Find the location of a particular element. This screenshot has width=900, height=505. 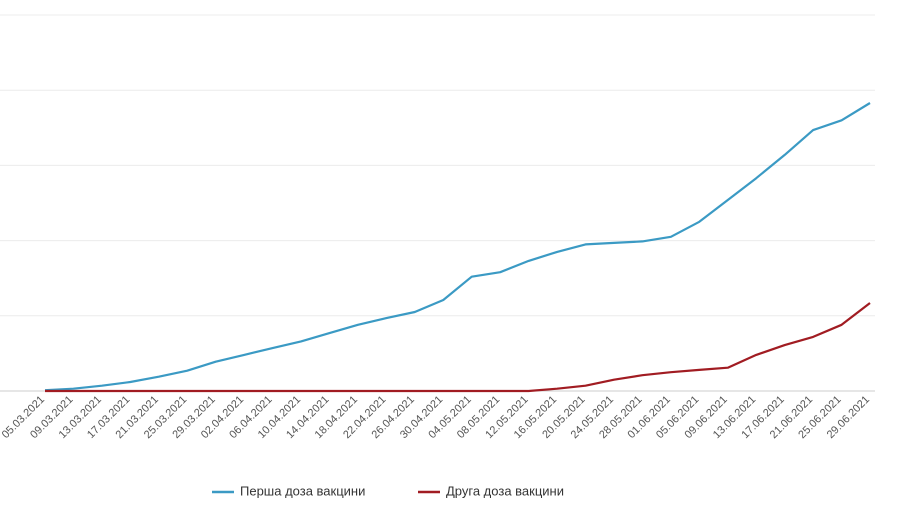

legend-label: Перша доза вакцини is located at coordinates (302, 490).